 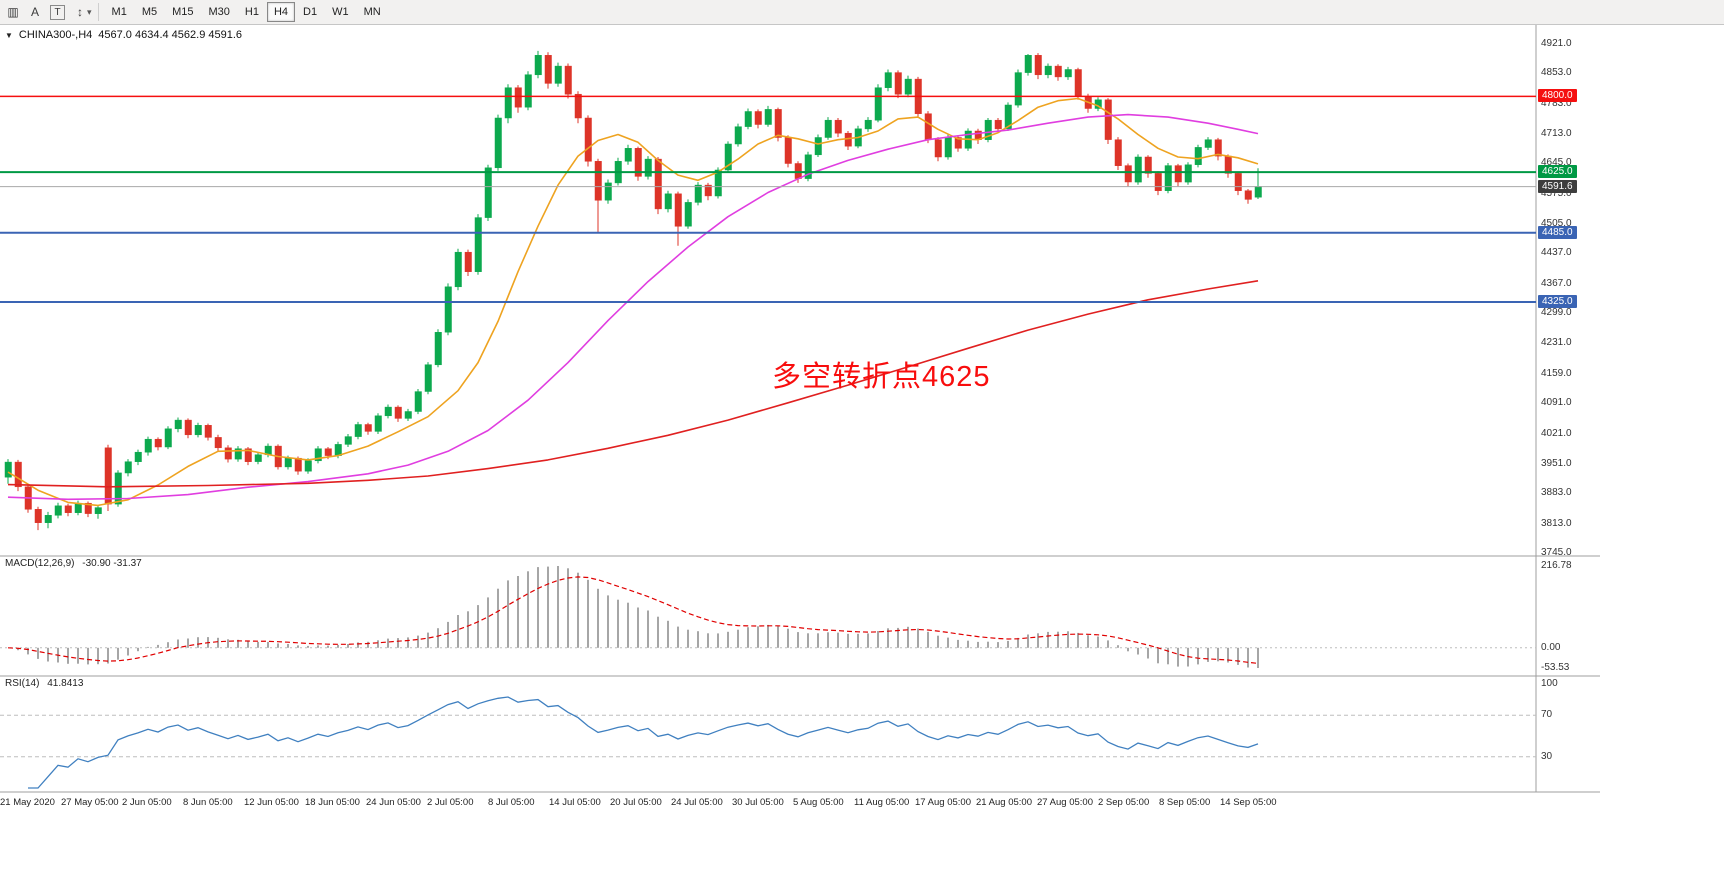 I want to click on macd-tick-label: 0.00, so click(x=1551, y=647).